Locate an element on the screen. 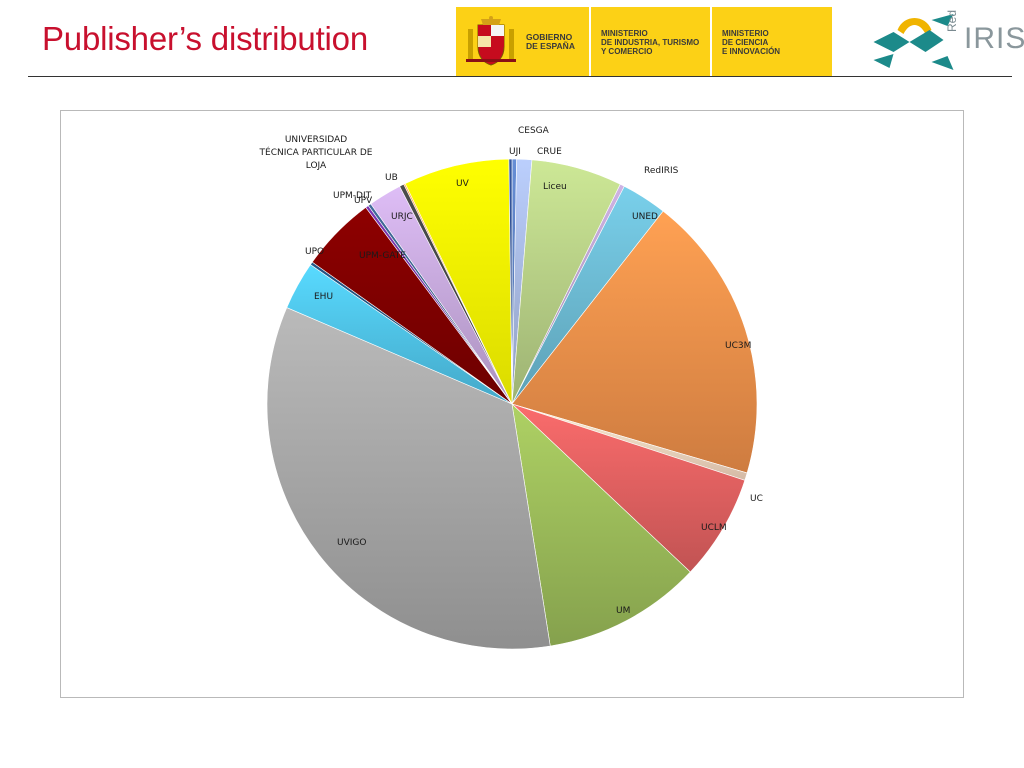 Image resolution: width=1024 pixels, height=768 pixels. rediris-iris-text: IRIS is located at coordinates (994, 38).